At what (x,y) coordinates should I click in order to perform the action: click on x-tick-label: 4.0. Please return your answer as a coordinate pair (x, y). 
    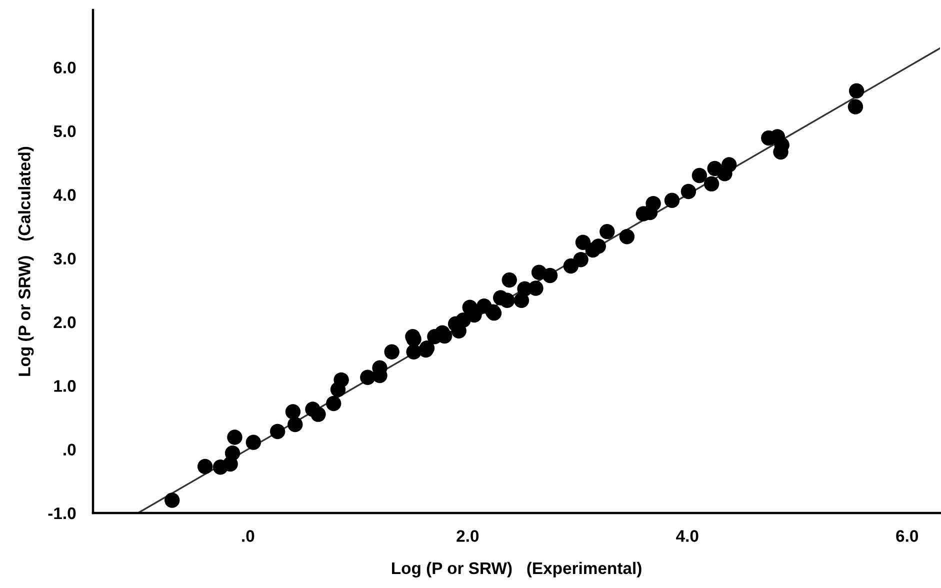
    Looking at the image, I should click on (687, 536).